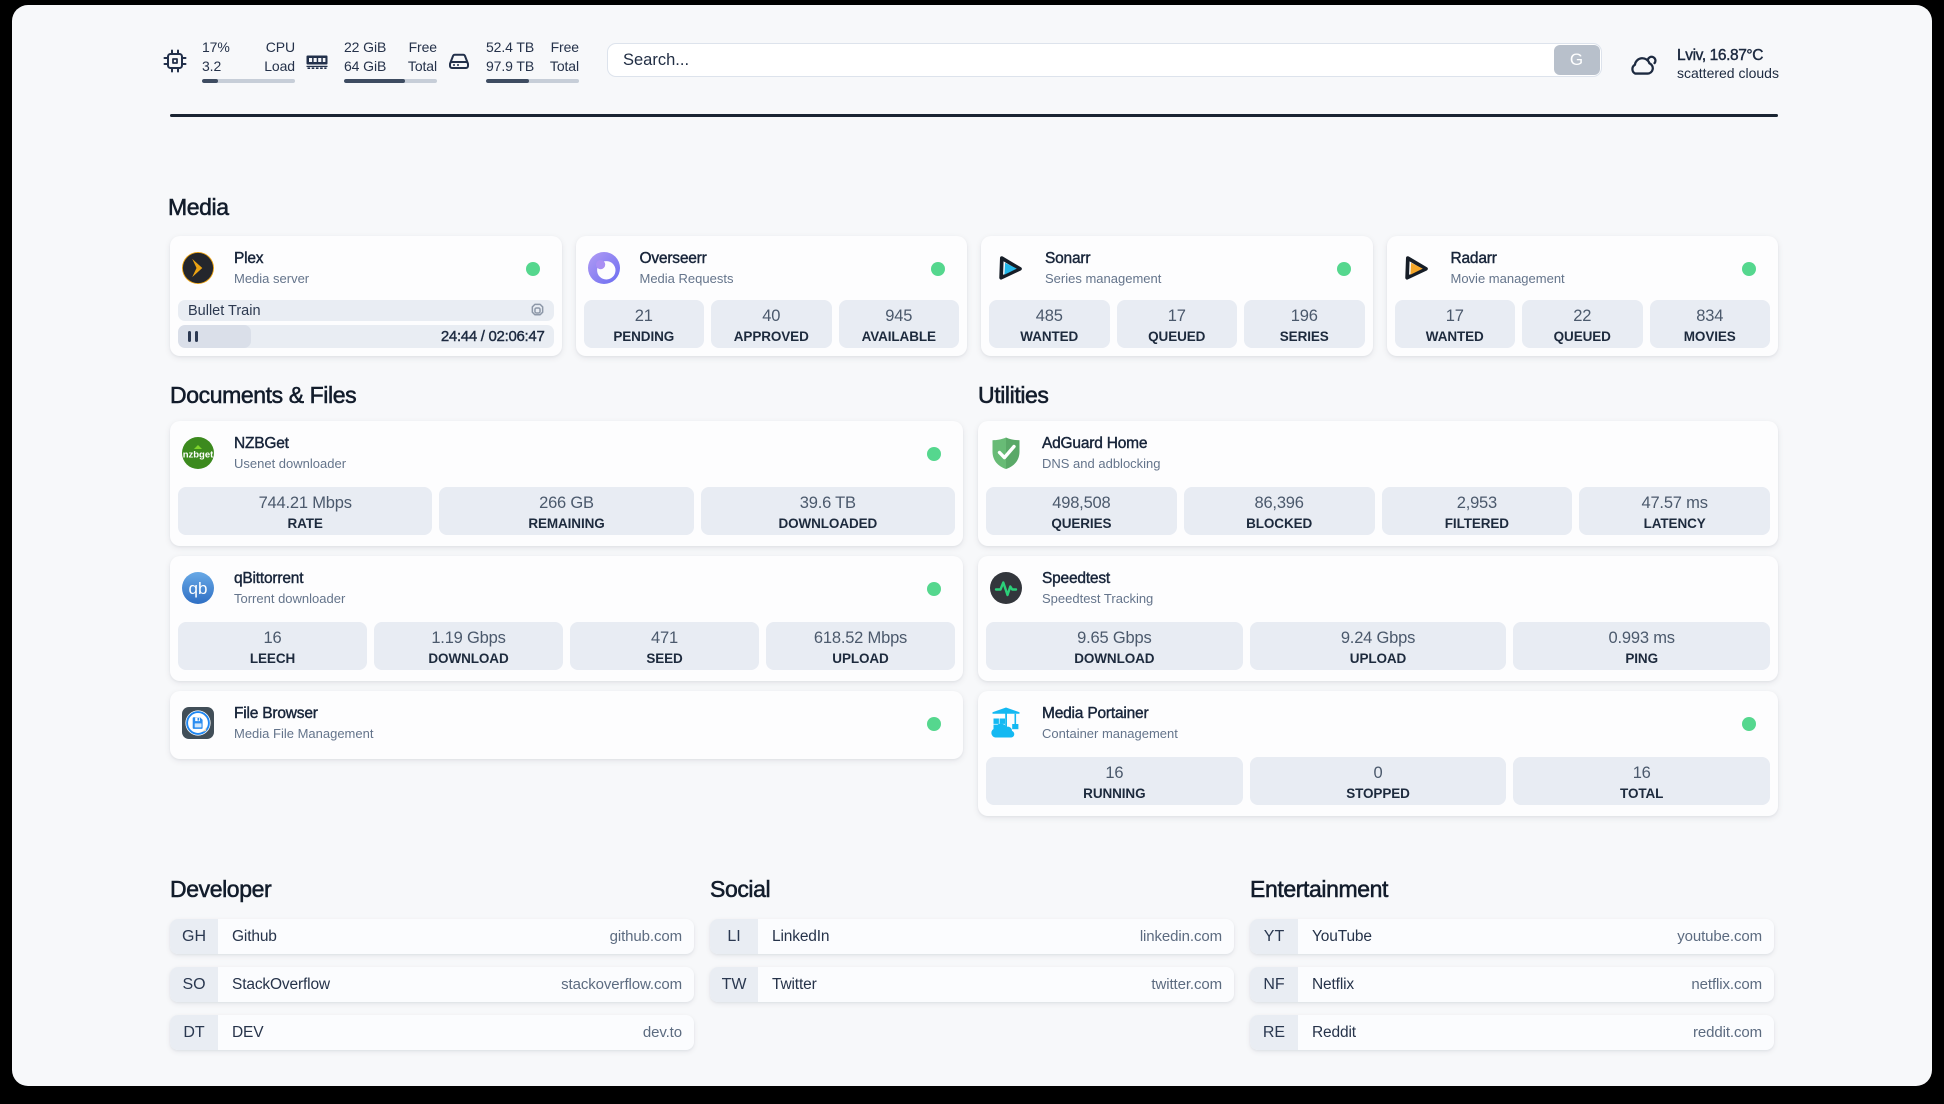 This screenshot has width=1944, height=1104. I want to click on adguard-subtitle: DNS and adblocking, so click(1101, 463).